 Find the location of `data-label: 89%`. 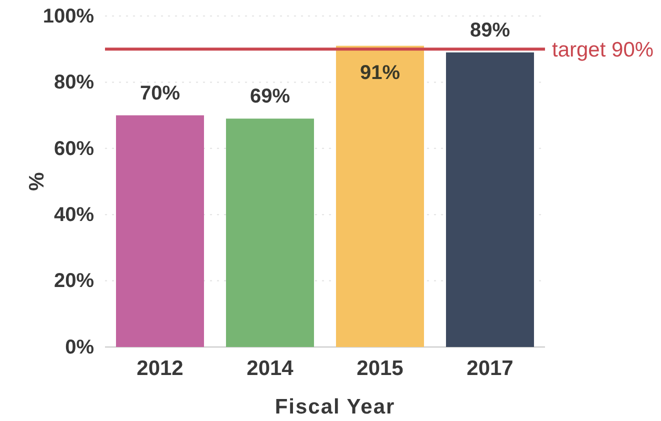

data-label: 89% is located at coordinates (490, 30).